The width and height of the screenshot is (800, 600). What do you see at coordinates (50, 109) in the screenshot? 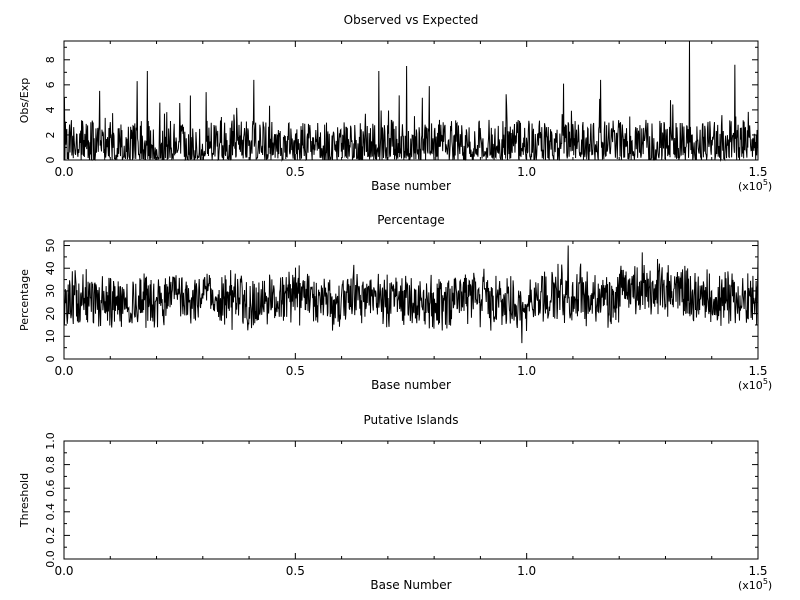
I see `y-tick-label: 4` at bounding box center [50, 109].